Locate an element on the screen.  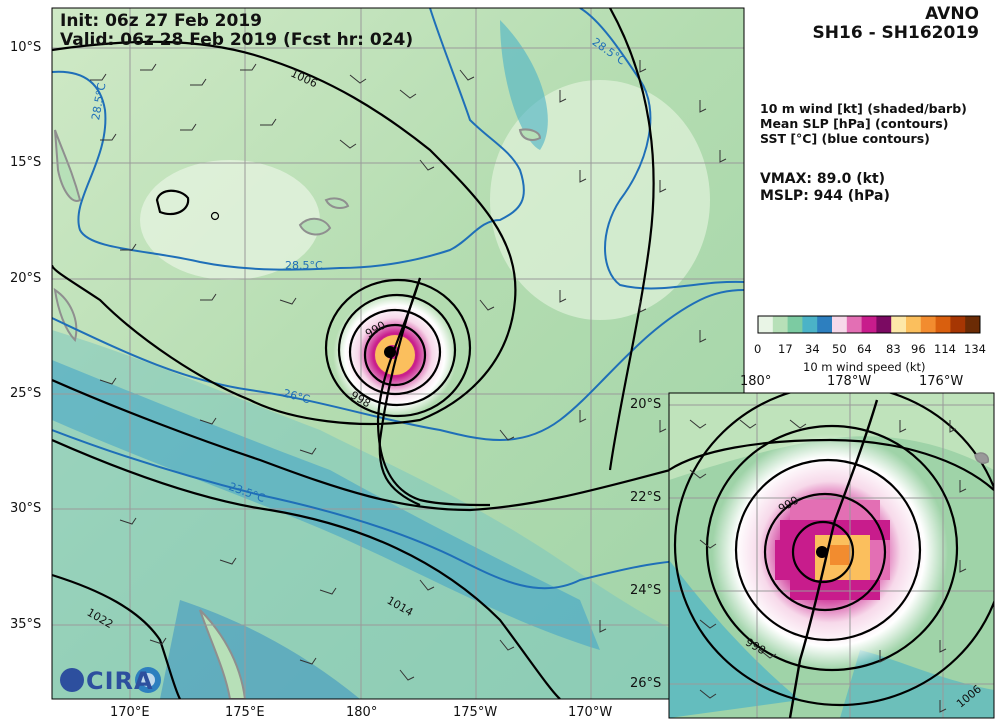
legend-wind: 10 m wind [kt] (shaded/barb) is located at coordinates (863, 108).